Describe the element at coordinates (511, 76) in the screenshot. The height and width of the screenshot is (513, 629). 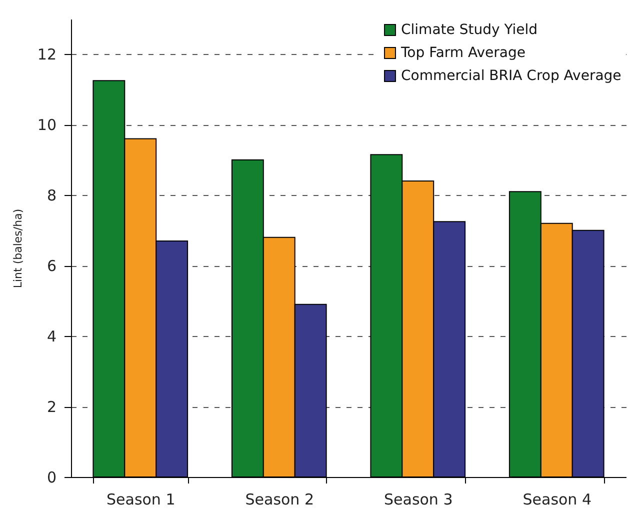
I see `legend-label: Commercial BRIA Crop Average` at that location.